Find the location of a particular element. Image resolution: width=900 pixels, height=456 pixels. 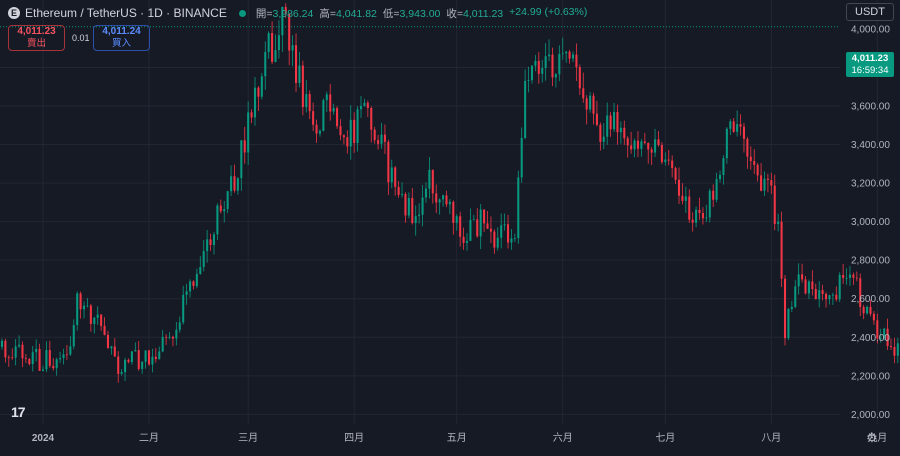

x-tick-label: 七月 is located at coordinates (665, 438).